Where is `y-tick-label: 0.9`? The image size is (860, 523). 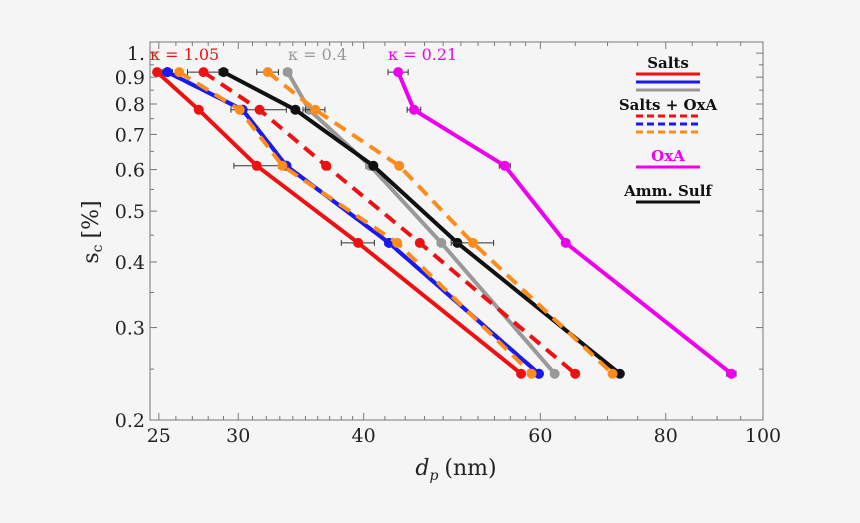
y-tick-label: 0.9 is located at coordinates (130, 78).